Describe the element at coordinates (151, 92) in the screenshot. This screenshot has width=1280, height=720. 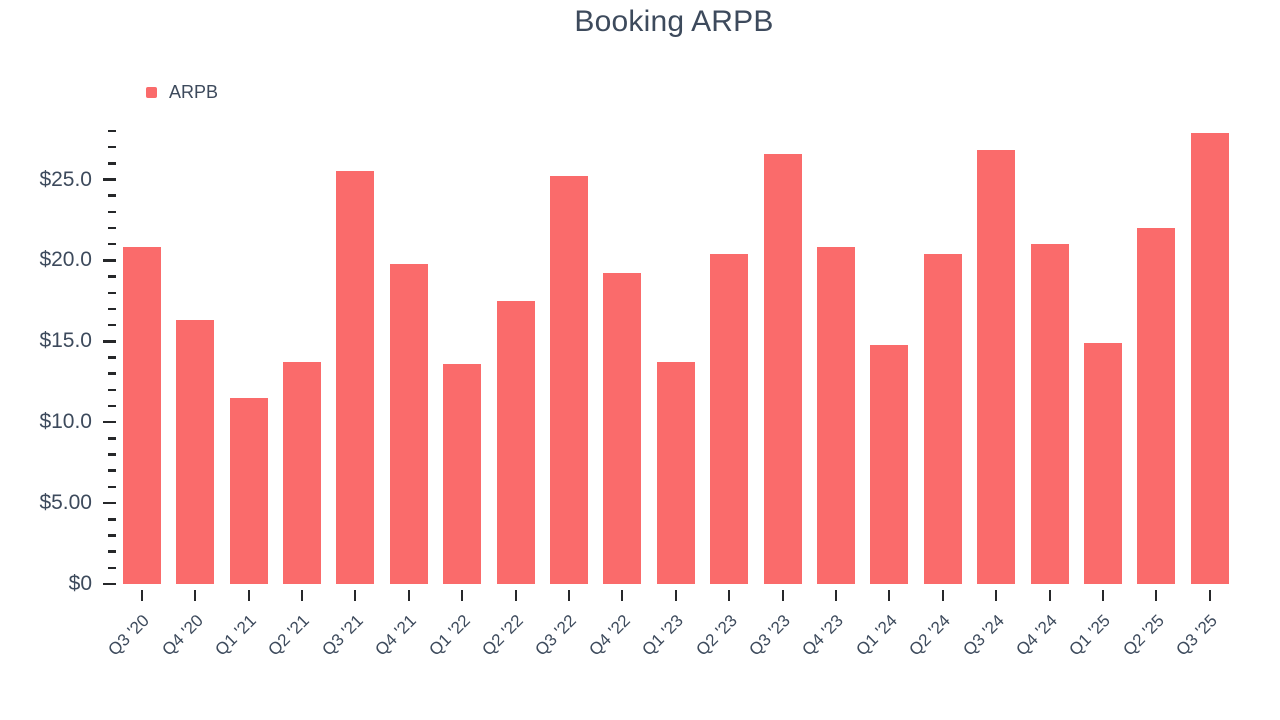
I see `legend-marker-icon` at that location.